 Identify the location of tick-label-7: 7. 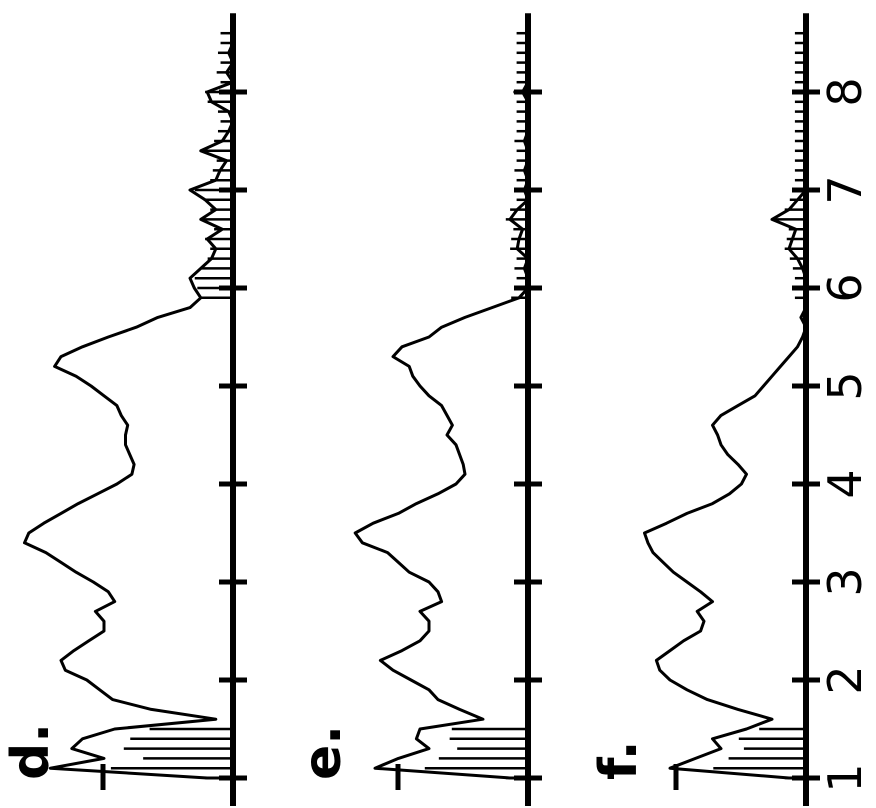
(845, 189).